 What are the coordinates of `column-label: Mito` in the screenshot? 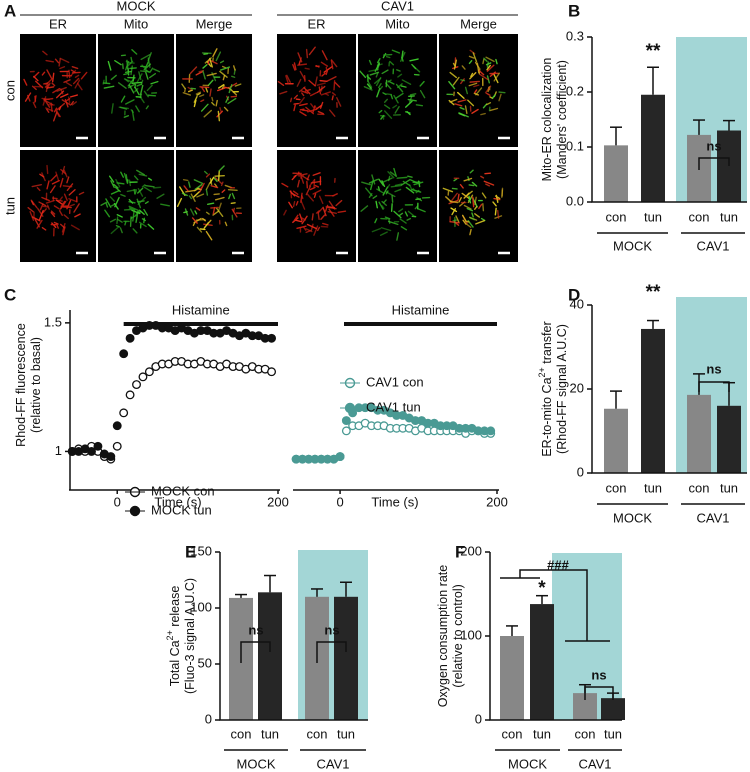 It's located at (136, 23).